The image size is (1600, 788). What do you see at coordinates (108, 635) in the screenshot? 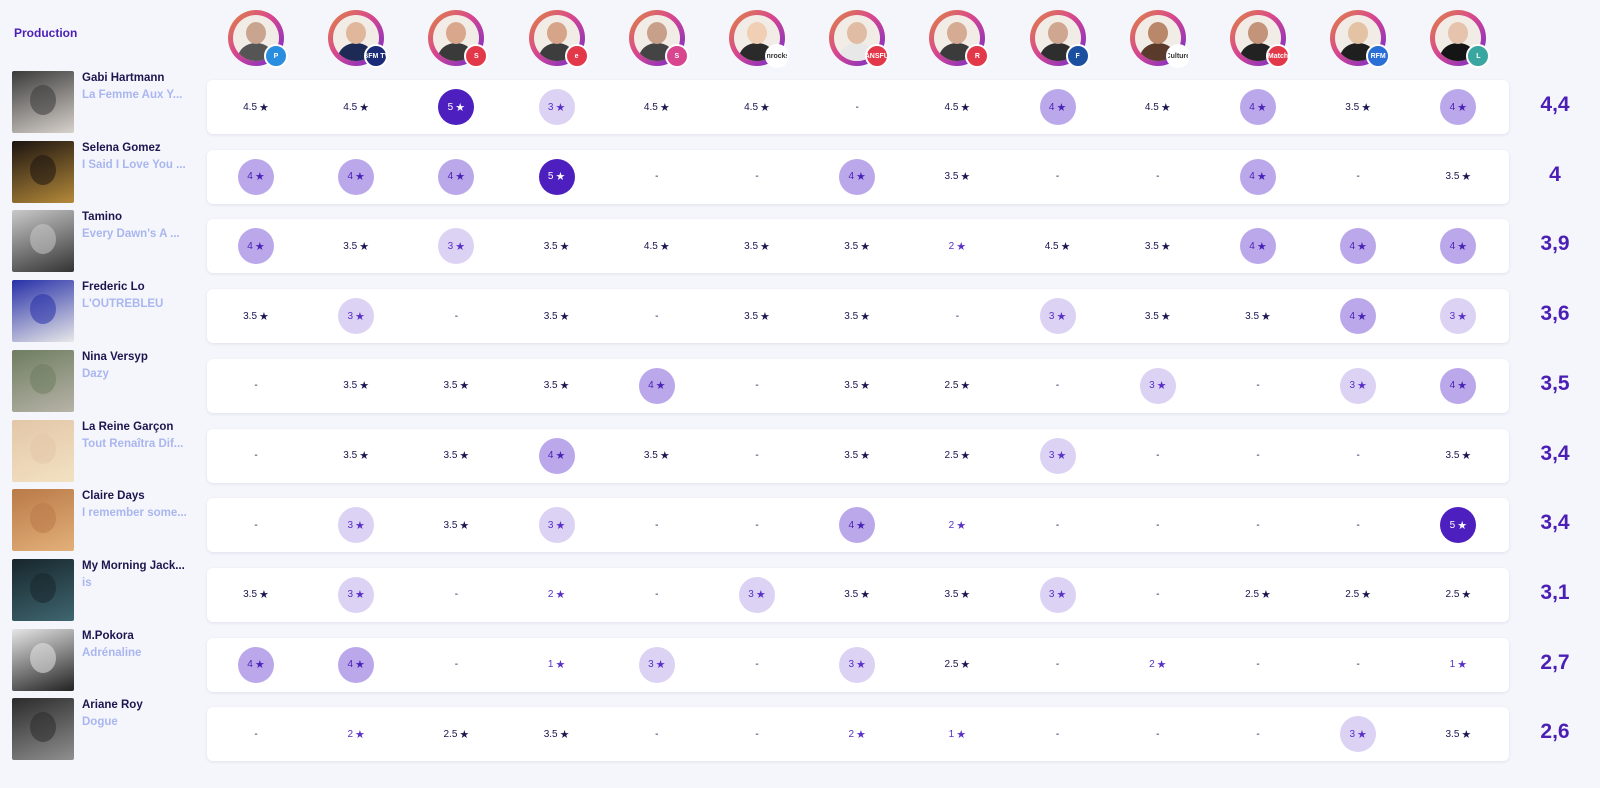
I see `artist-name: M.Pokora` at bounding box center [108, 635].